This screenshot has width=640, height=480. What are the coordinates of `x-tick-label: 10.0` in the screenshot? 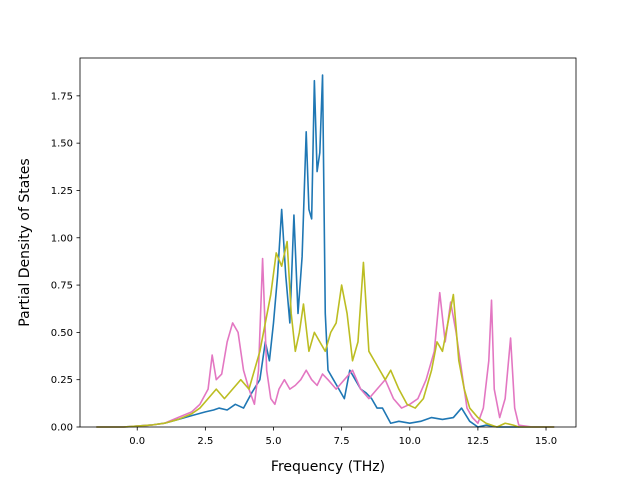 It's located at (410, 441).